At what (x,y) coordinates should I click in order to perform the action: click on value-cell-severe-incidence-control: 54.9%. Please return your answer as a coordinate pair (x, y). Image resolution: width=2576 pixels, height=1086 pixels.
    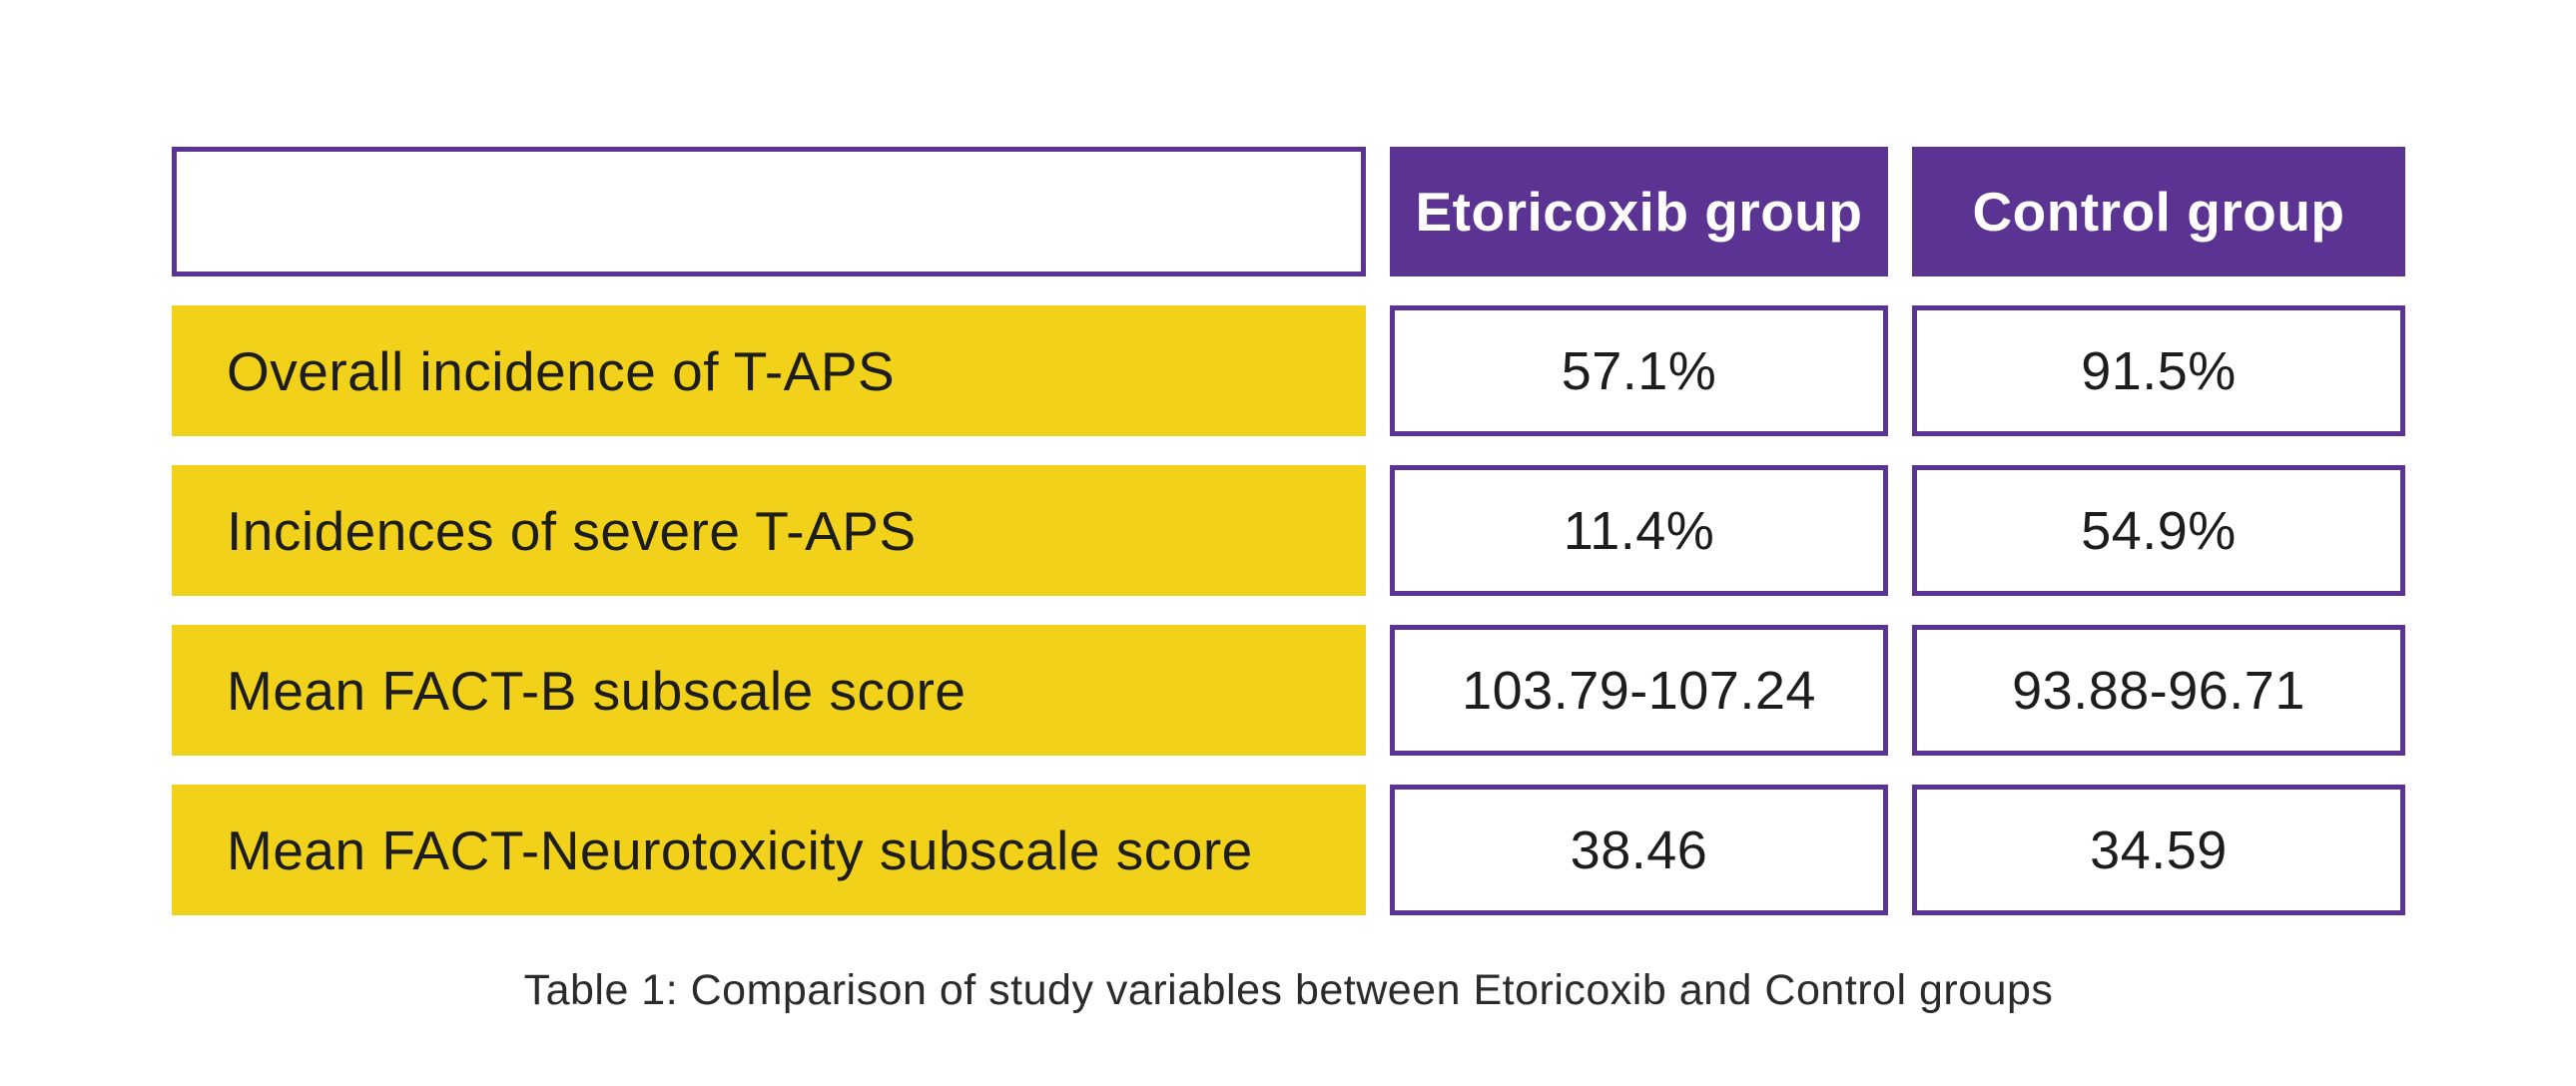
    Looking at the image, I should click on (2158, 531).